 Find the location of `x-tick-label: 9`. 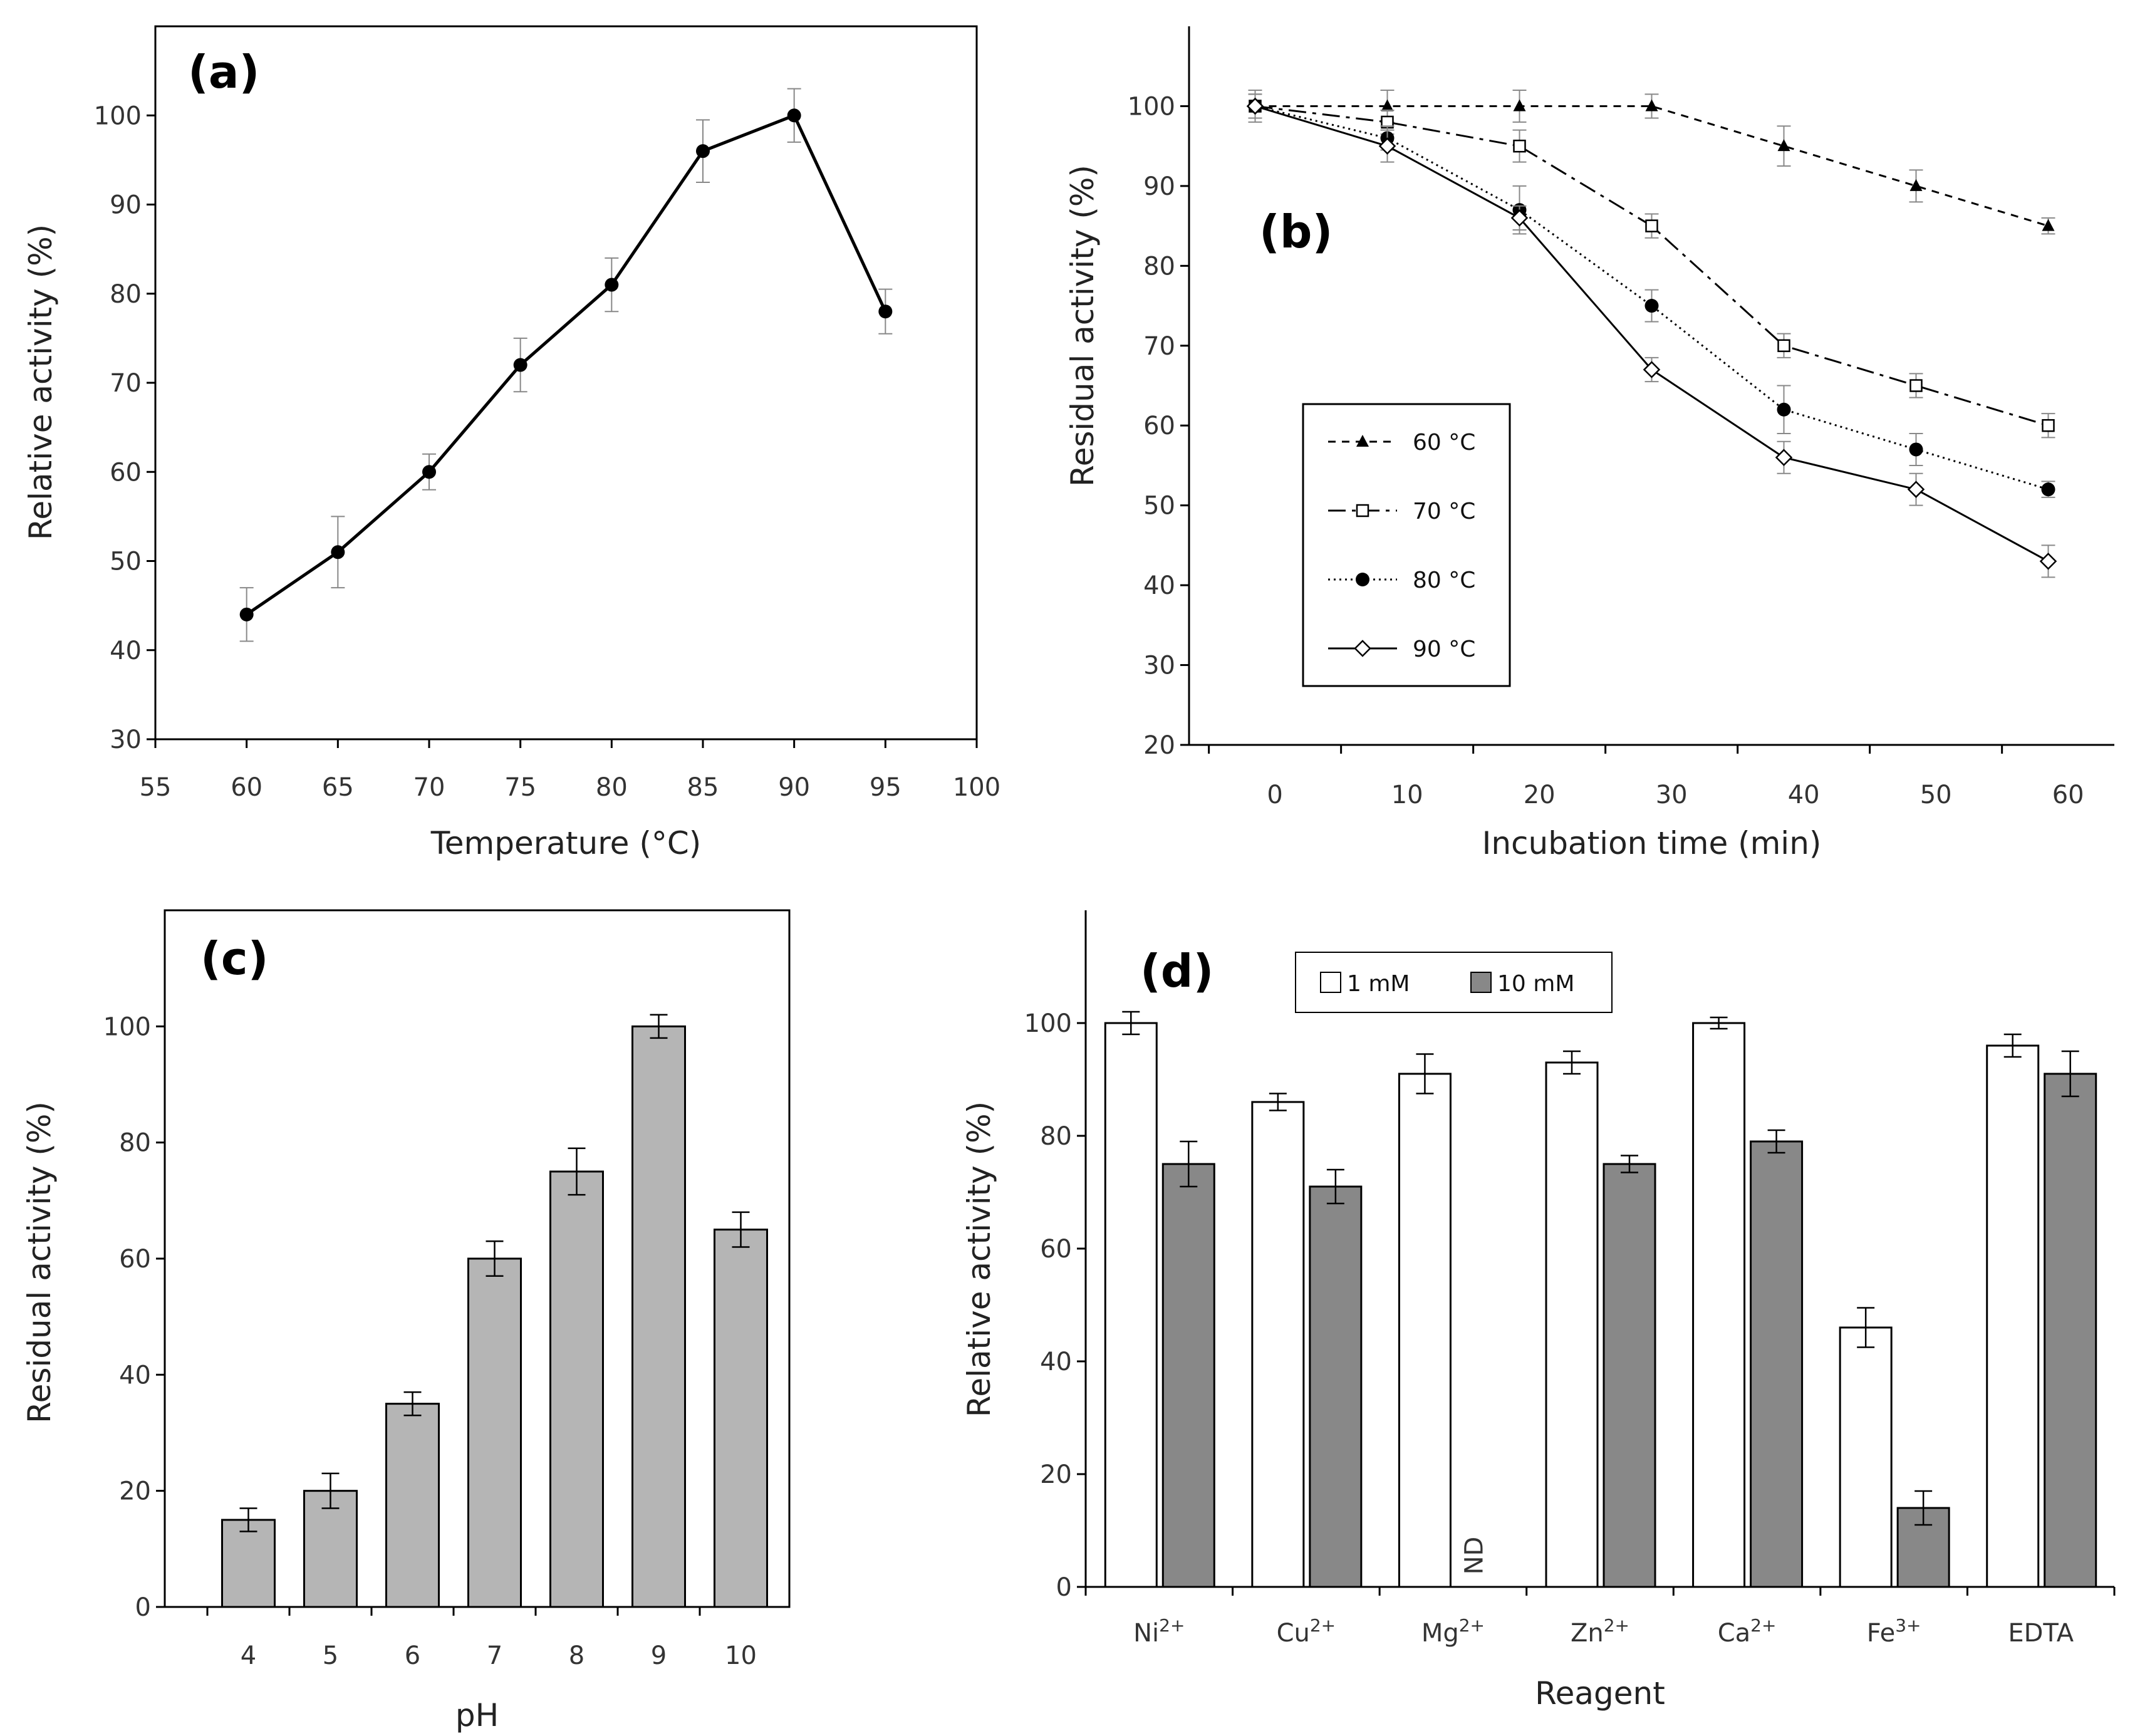

x-tick-label: 9 is located at coordinates (659, 1655).